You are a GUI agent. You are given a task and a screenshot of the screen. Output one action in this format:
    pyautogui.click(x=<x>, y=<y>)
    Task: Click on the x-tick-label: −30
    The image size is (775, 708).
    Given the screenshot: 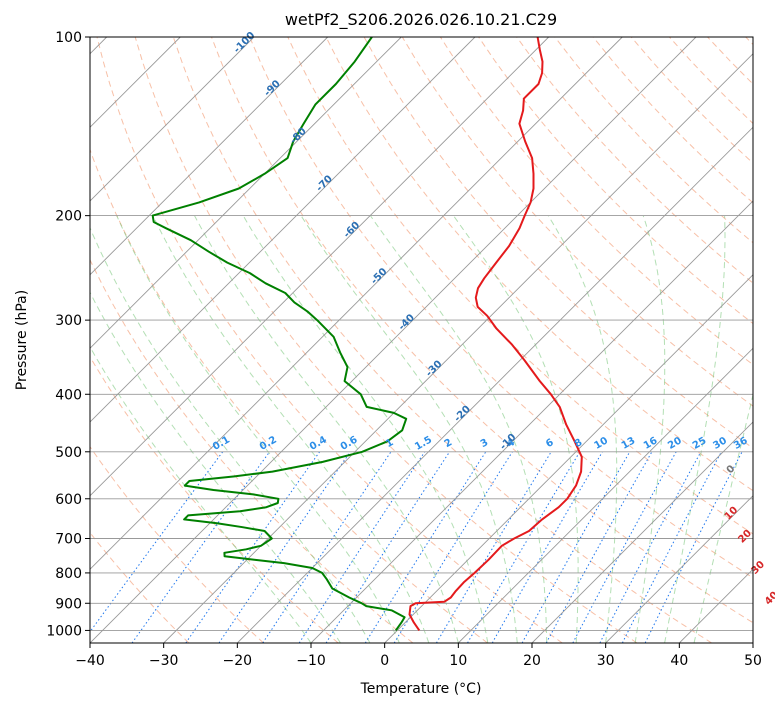 What is the action you would take?
    pyautogui.click(x=164, y=661)
    